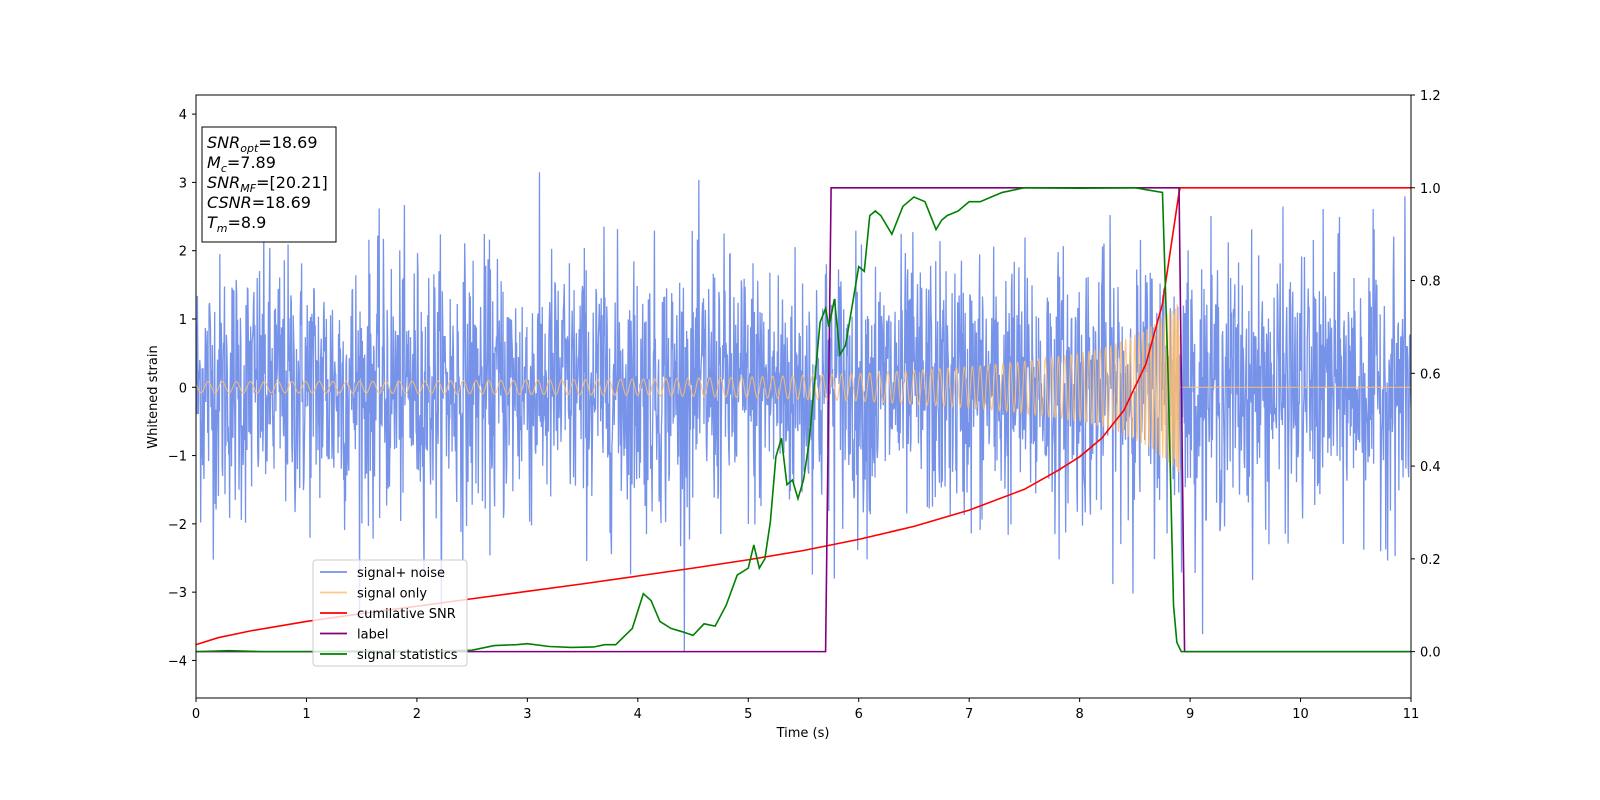  Describe the element at coordinates (1430, 374) in the screenshot. I see `y-right-tick-label: 0.6` at that location.